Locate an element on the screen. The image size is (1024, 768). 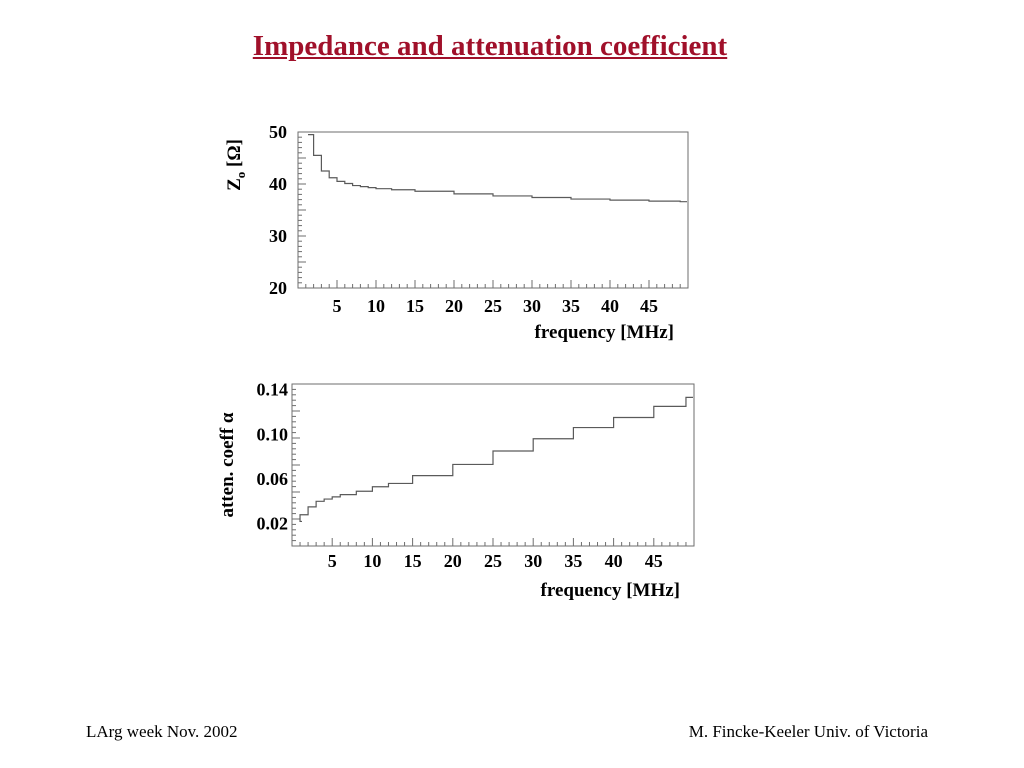
attenuation-y-tick-labels: 0.02 0.06 0.10 0.14 is located at coordinates (273, 457).